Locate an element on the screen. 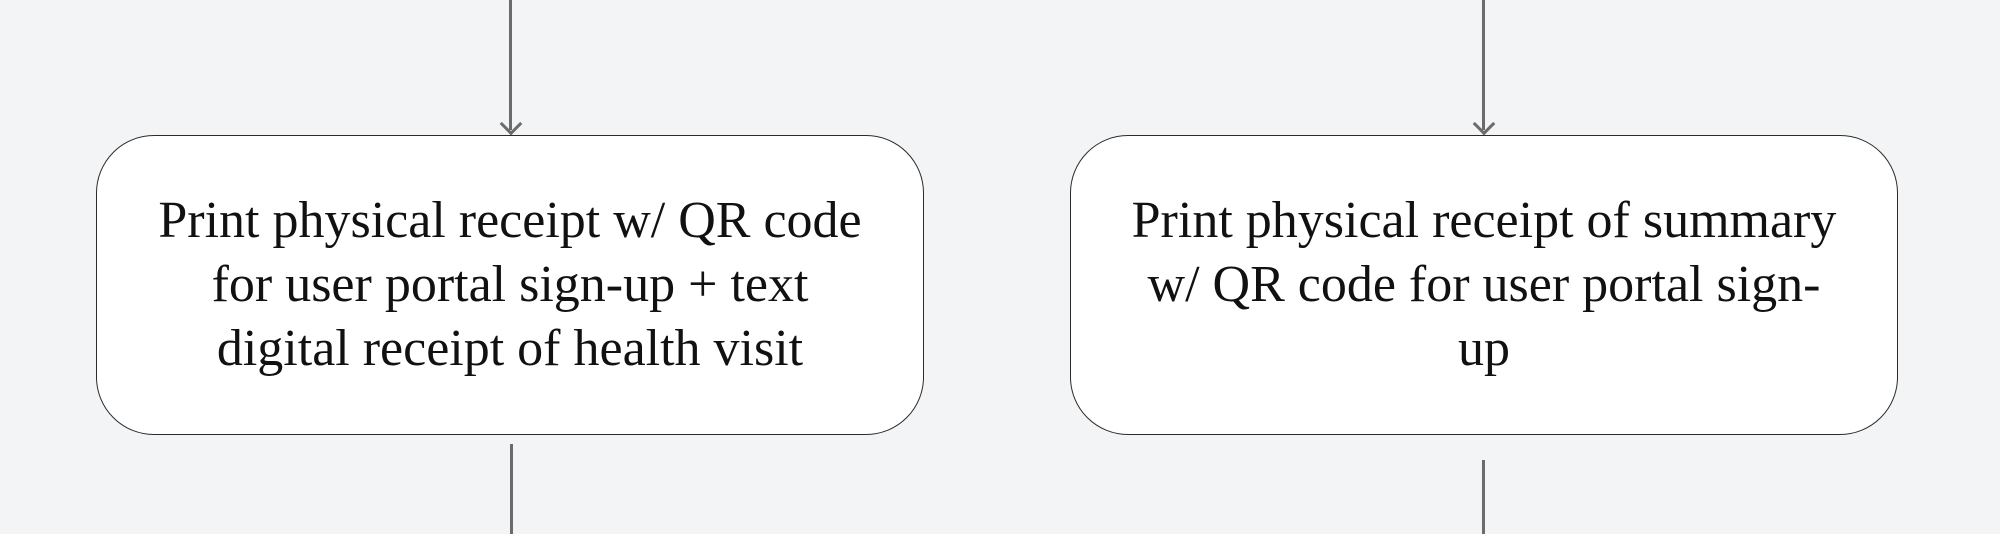 This screenshot has height=534, width=2000. incoming-connector-right is located at coordinates (1483, 65).